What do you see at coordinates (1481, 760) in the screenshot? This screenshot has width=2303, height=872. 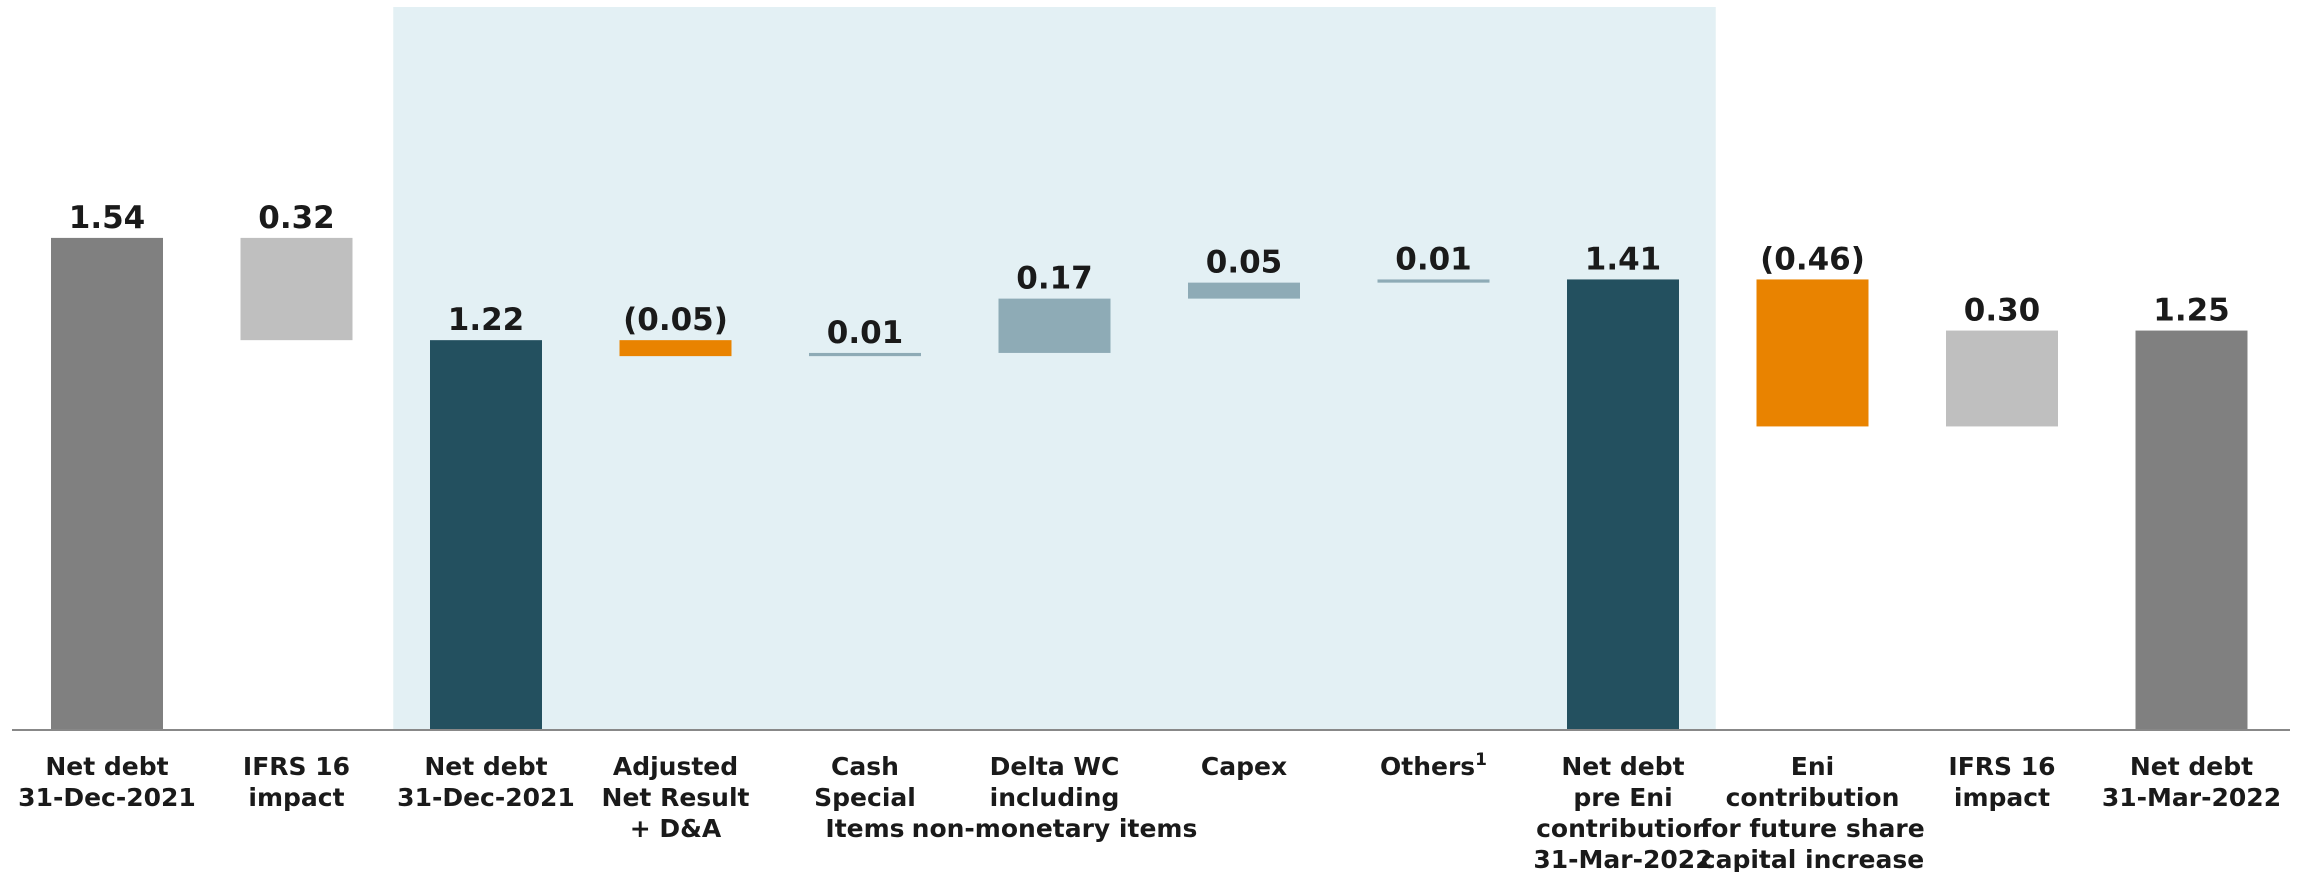 I see `footnote-marker: 1` at bounding box center [1481, 760].